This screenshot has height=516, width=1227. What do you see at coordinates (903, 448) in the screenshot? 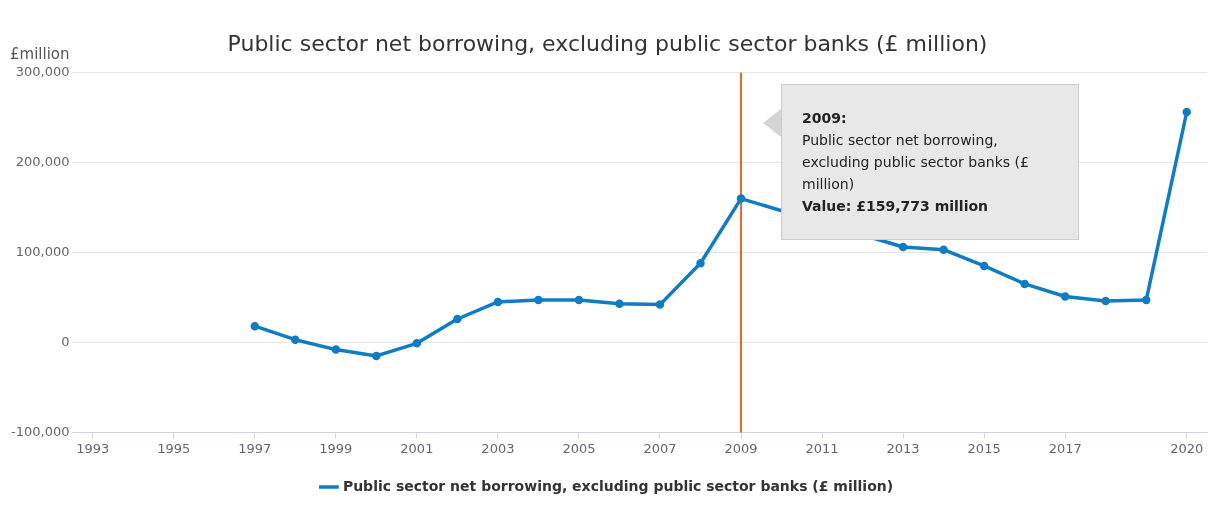
I see `x-tick-label: 2013` at bounding box center [903, 448].